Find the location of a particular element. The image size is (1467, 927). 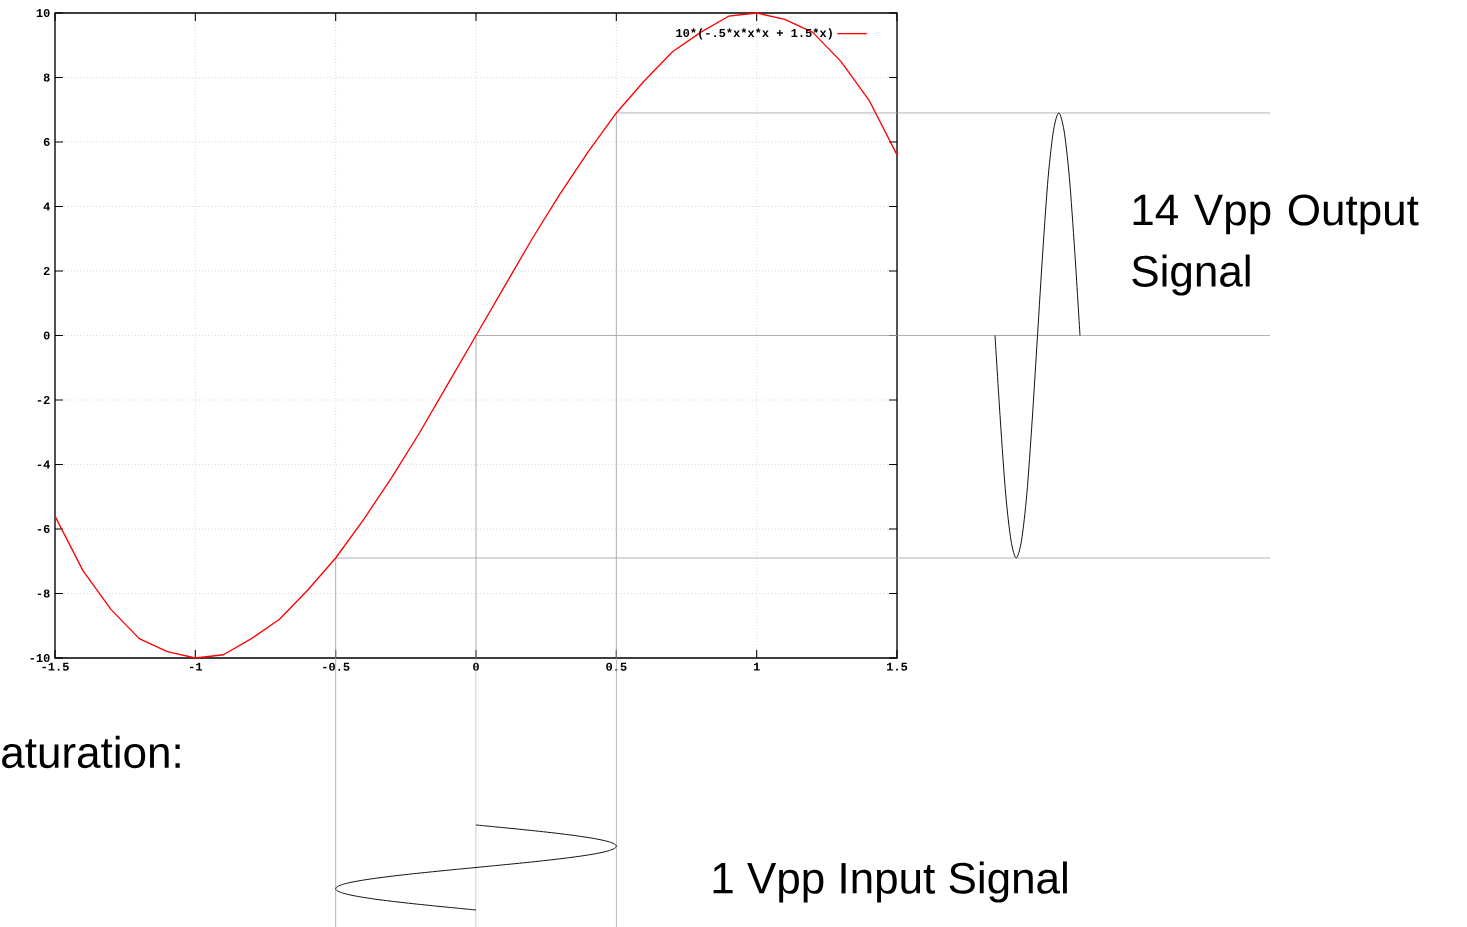

y-tick-label: -8 is located at coordinates (43, 593).